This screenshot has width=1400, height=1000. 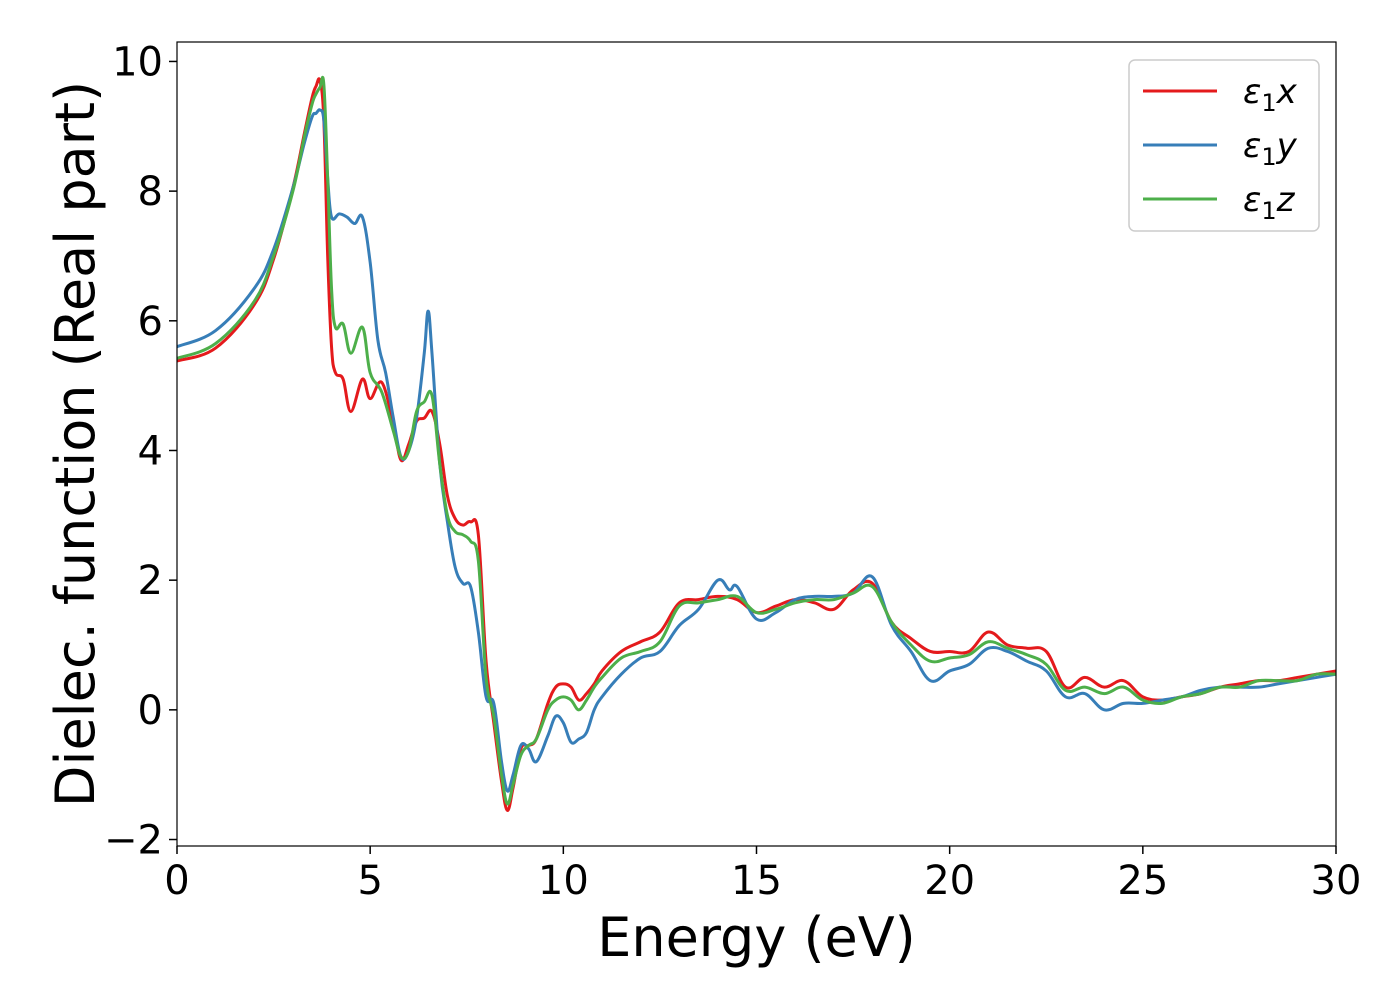 I want to click on y-axis: −2 0 2 4 6 8 10, so click(x=140, y=451).